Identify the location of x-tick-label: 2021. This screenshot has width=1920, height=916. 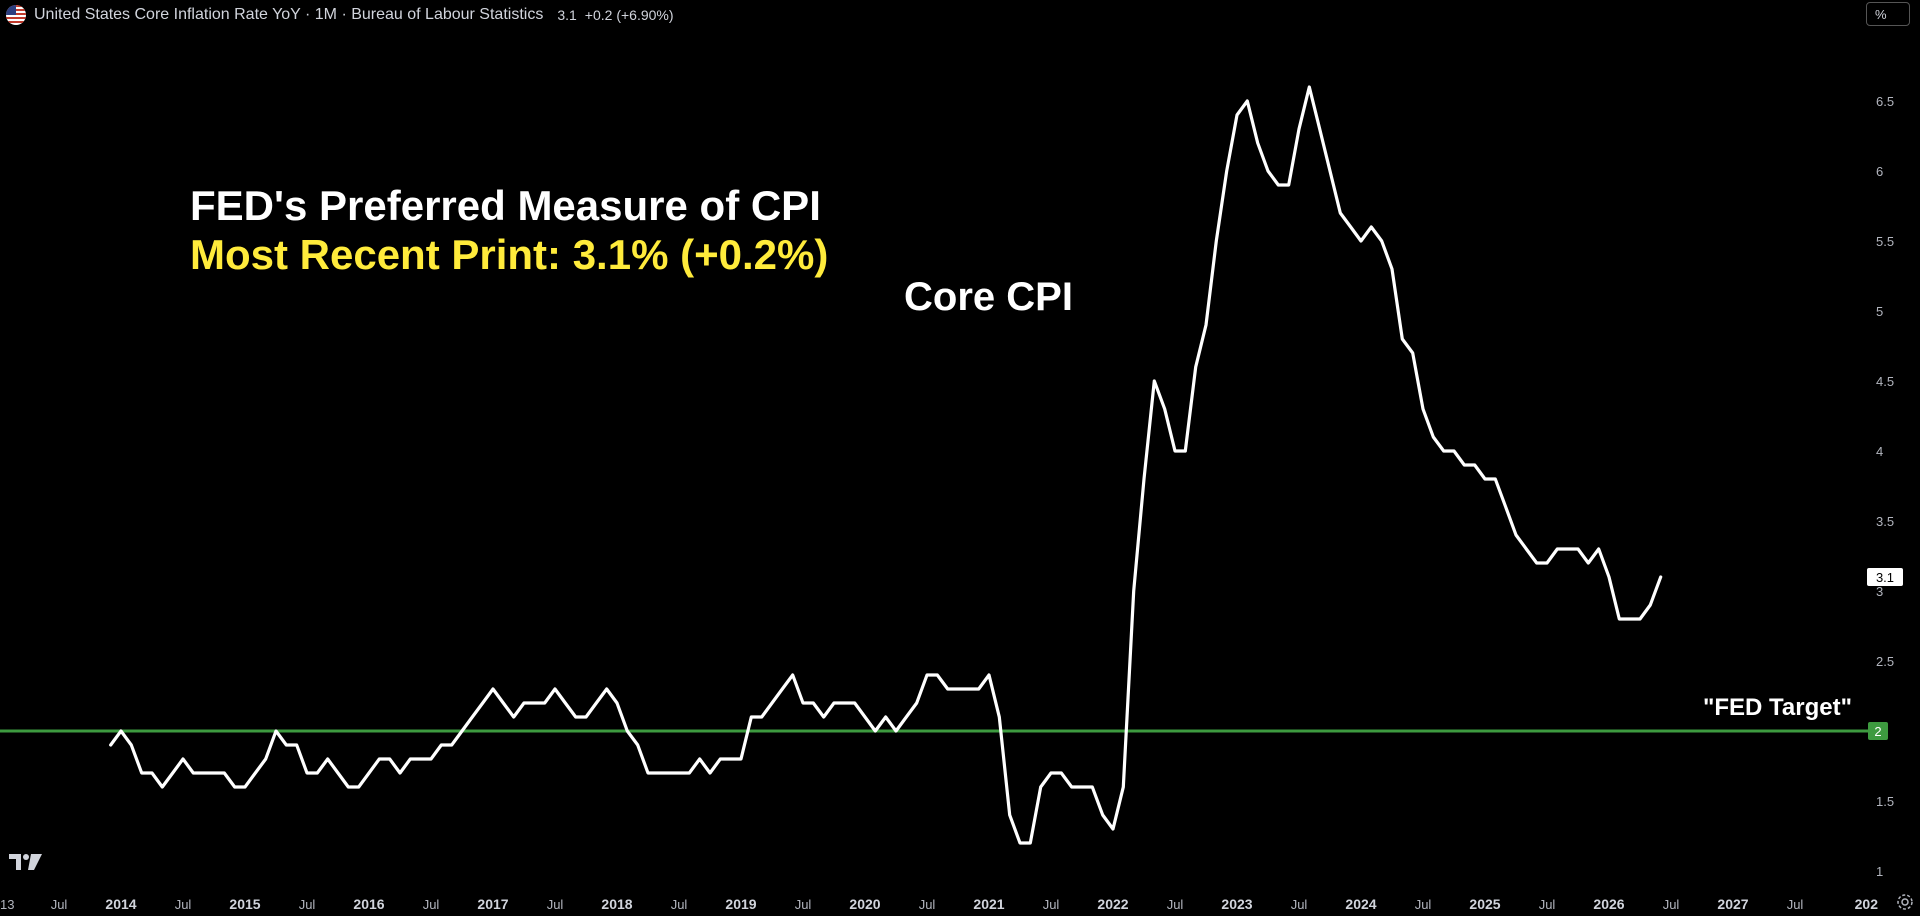
(988, 904).